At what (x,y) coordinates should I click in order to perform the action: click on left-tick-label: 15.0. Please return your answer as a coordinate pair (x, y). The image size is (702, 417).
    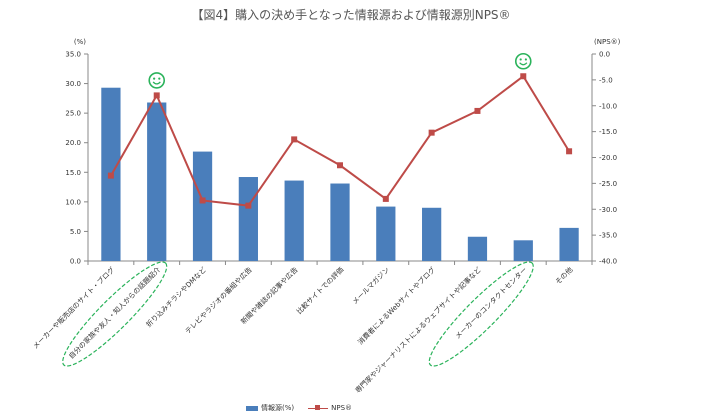
    Looking at the image, I should click on (73, 173).